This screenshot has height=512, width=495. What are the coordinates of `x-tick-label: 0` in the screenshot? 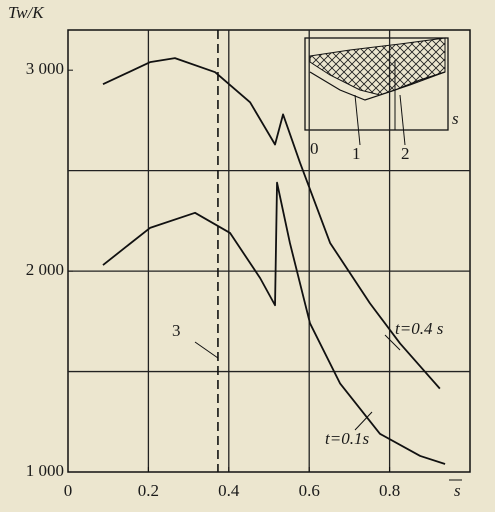 It's located at (68, 490).